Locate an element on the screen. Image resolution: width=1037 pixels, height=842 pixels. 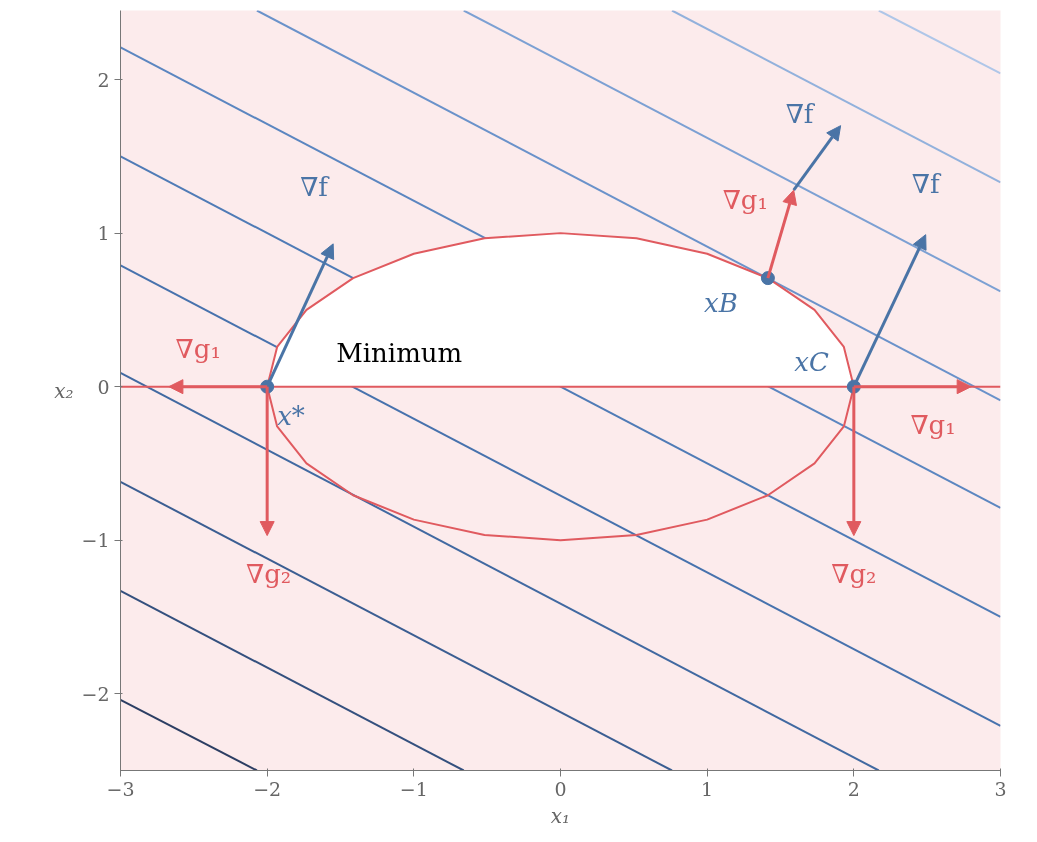
x-tick-label: −3 is located at coordinates (120, 788).